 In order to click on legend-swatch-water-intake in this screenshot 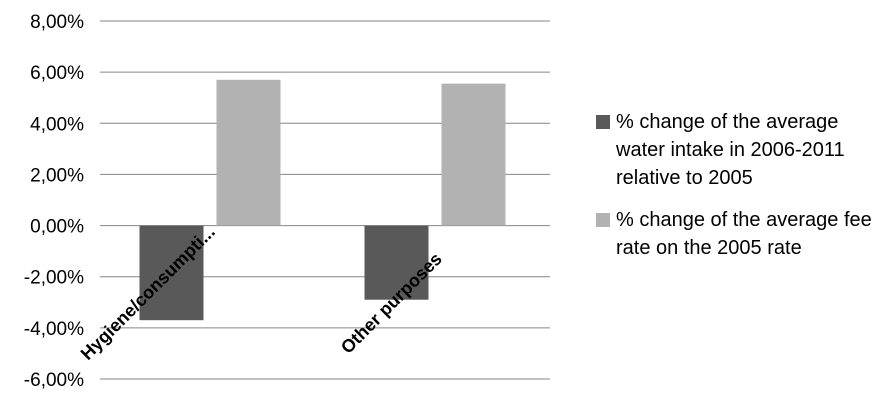, I will do `click(603, 122)`.